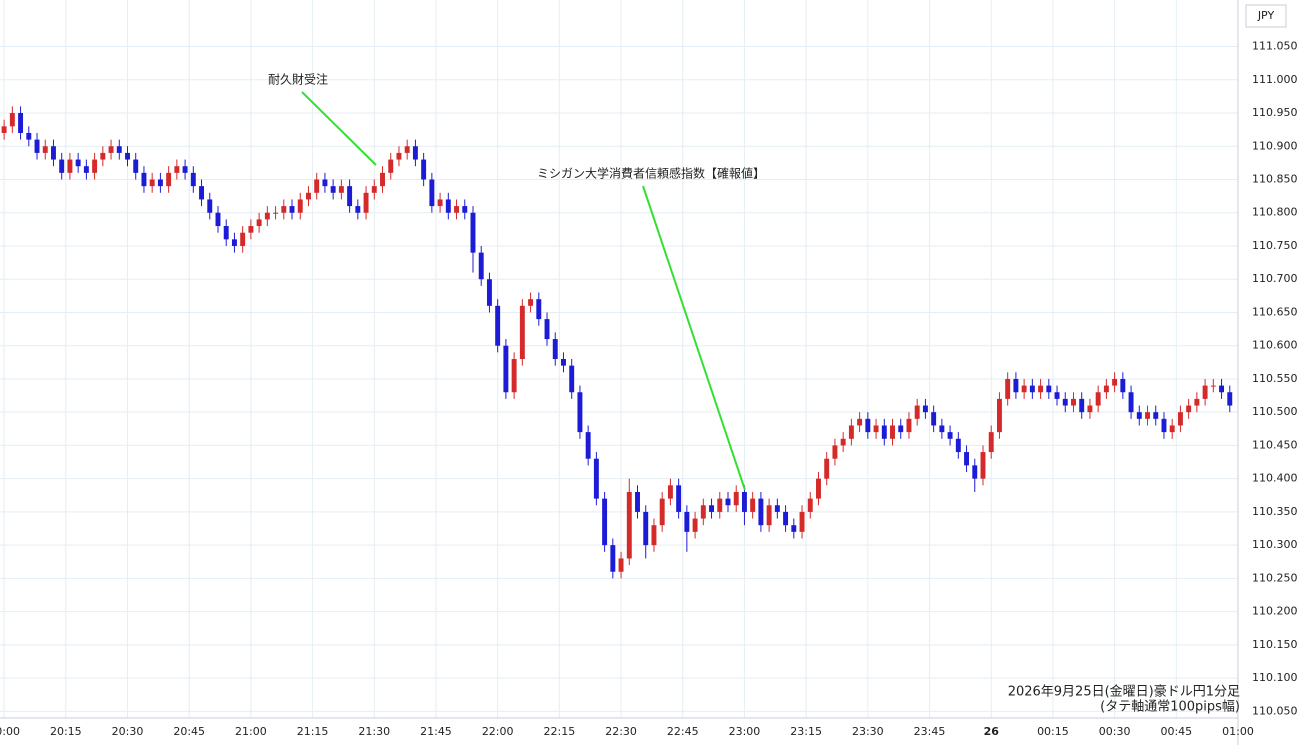  Describe the element at coordinates (1275, 478) in the screenshot. I see `y-tick-label: 110.400` at that location.